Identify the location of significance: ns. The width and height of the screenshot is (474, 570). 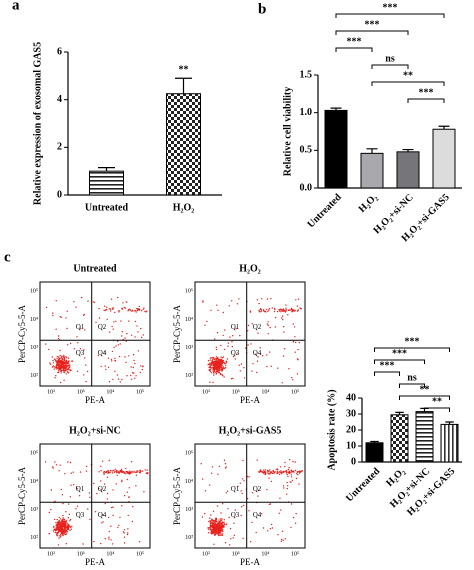
(412, 377).